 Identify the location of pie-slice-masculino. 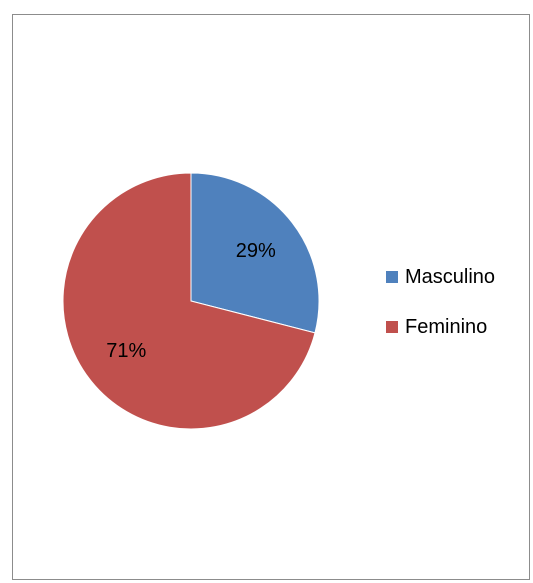
(255, 253).